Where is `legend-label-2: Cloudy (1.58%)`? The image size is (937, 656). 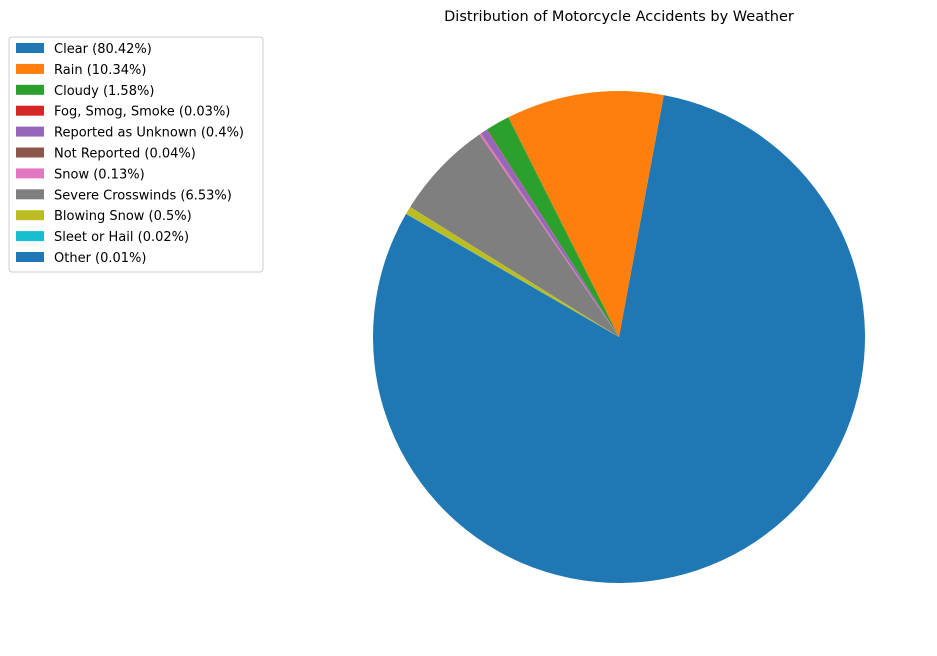
legend-label-2: Cloudy (1.58%) is located at coordinates (104, 91).